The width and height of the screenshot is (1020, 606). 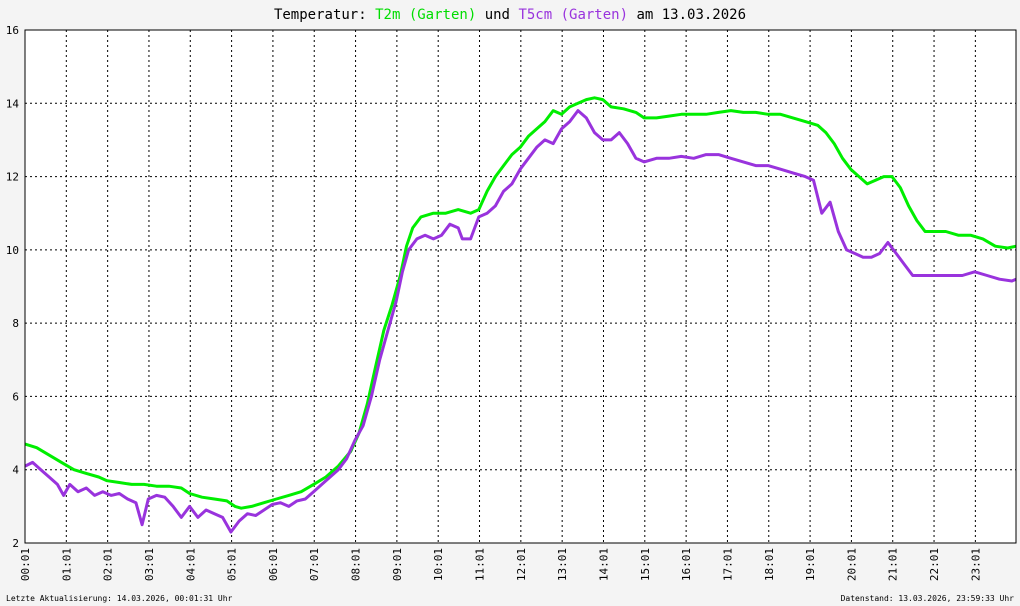 What do you see at coordinates (273, 564) in the screenshot?
I see `x-tick-label: 06:01` at bounding box center [273, 564].